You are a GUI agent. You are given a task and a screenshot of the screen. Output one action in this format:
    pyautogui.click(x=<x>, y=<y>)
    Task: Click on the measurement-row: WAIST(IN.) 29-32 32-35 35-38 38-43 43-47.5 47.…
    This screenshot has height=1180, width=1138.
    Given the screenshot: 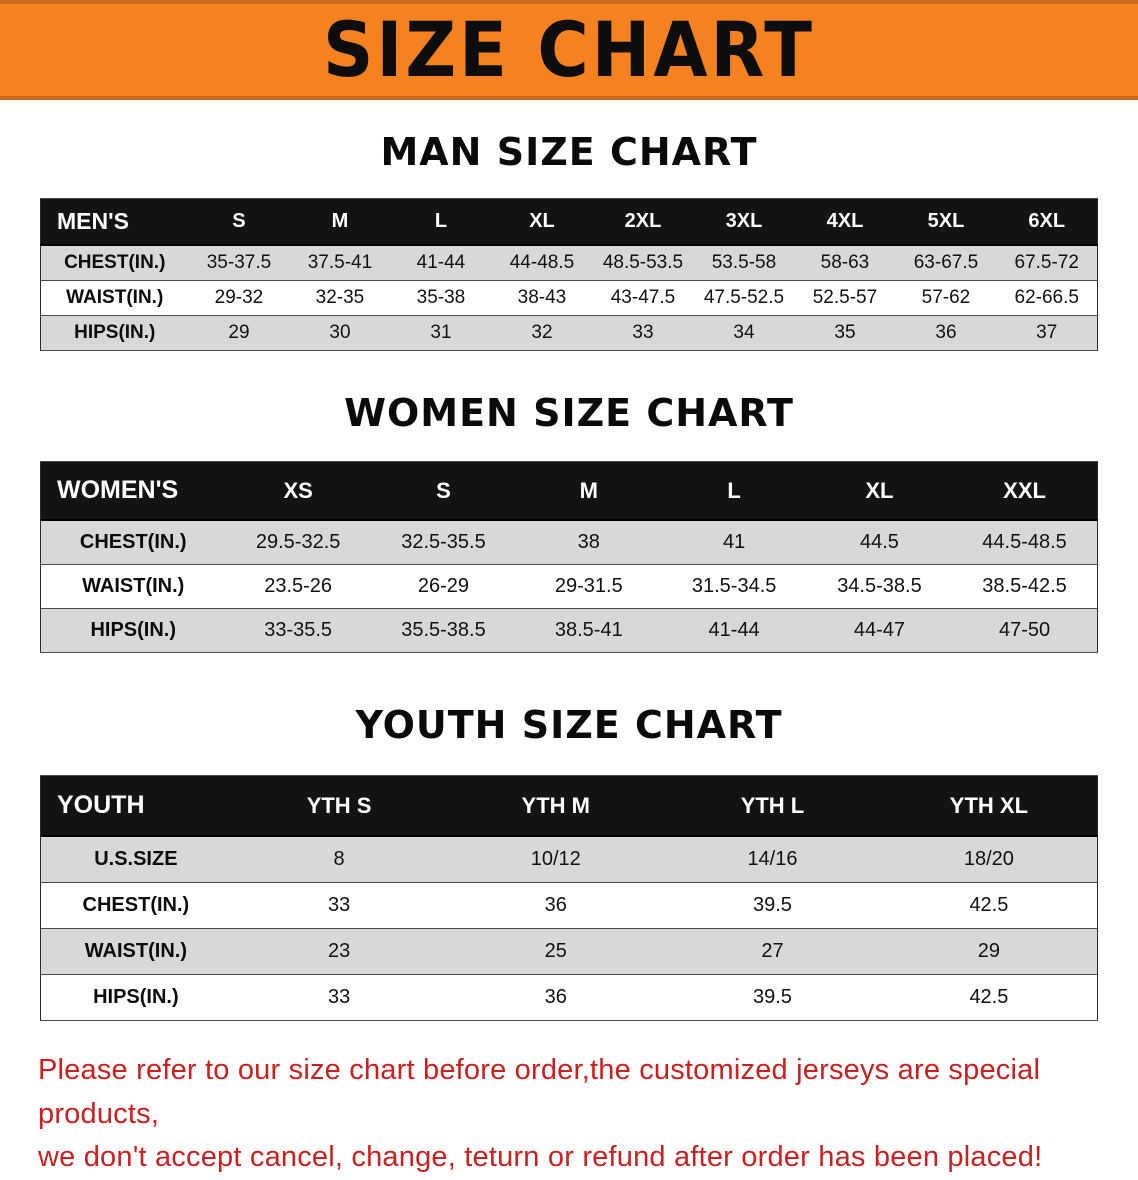 What is the action you would take?
    pyautogui.click(x=569, y=298)
    